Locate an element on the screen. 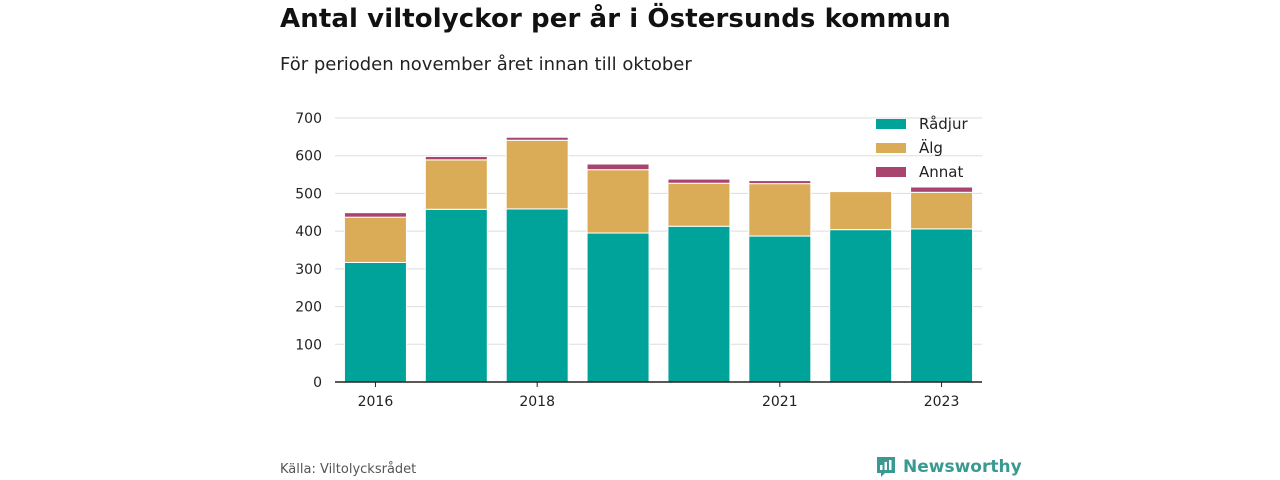 Image resolution: width=1280 pixels, height=480 pixels. legend: Rådjur Älg Annat is located at coordinates (922, 148).